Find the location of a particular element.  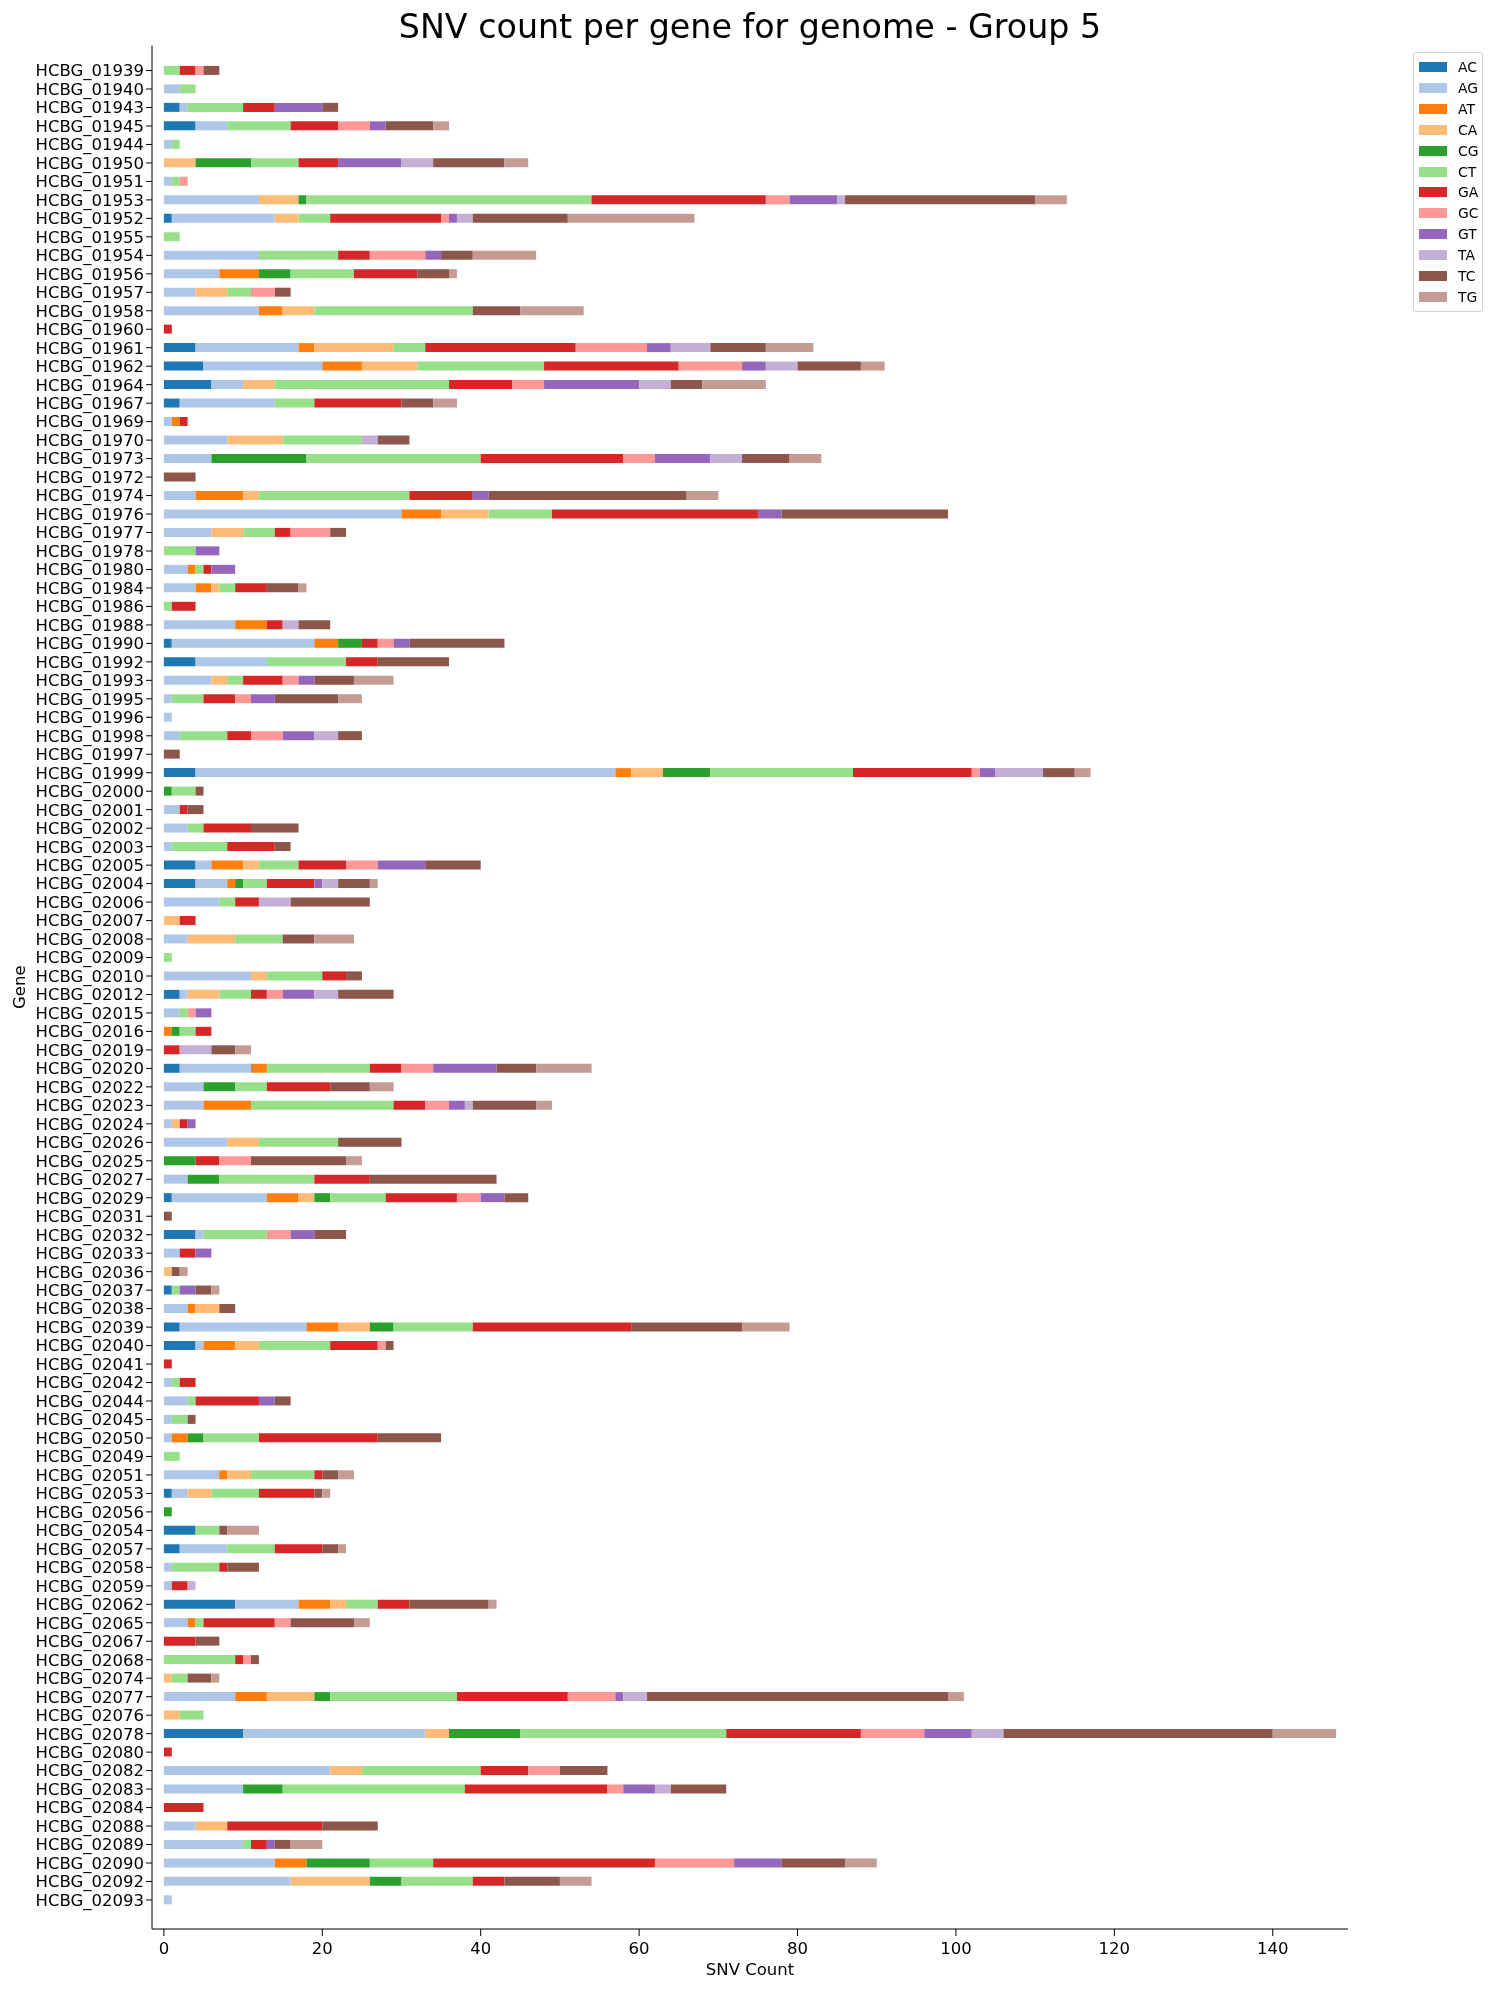

legend-label: CA is located at coordinates (1468, 129).